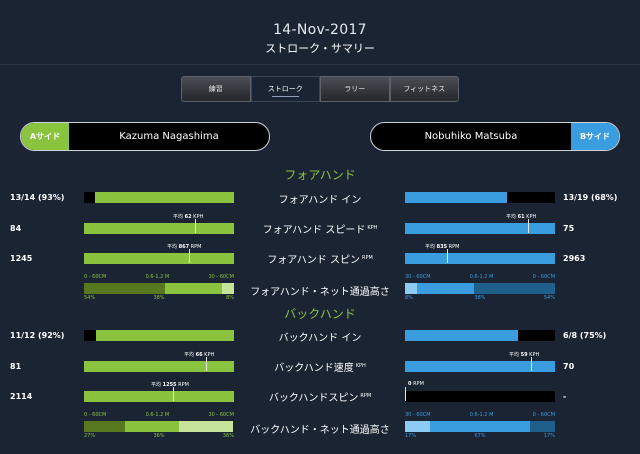 The width and height of the screenshot is (640, 454). What do you see at coordinates (199, 355) in the screenshot?
I see `backhand-speed-a-avg-label: 平均 66 KPH` at bounding box center [199, 355].